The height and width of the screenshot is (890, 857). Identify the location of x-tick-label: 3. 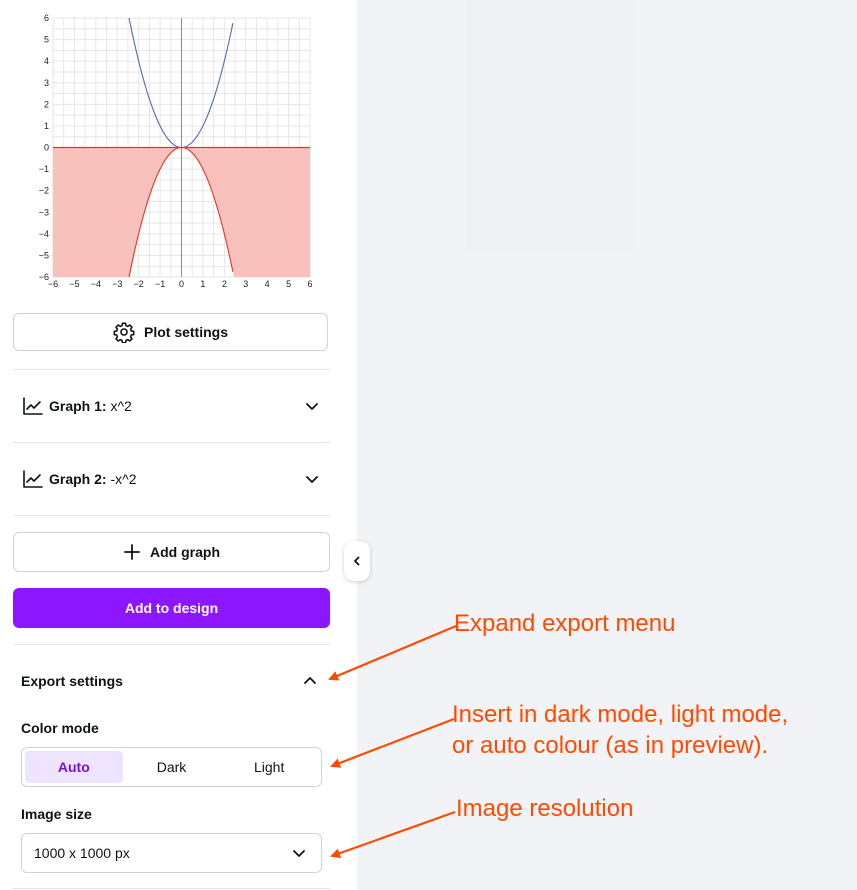
(245, 284).